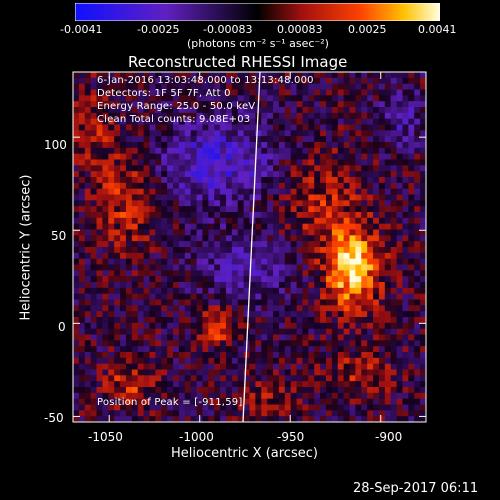 The height and width of the screenshot is (500, 500). Describe the element at coordinates (238, 62) in the screenshot. I see `image-title: Reconstructed RHESSI Image` at that location.